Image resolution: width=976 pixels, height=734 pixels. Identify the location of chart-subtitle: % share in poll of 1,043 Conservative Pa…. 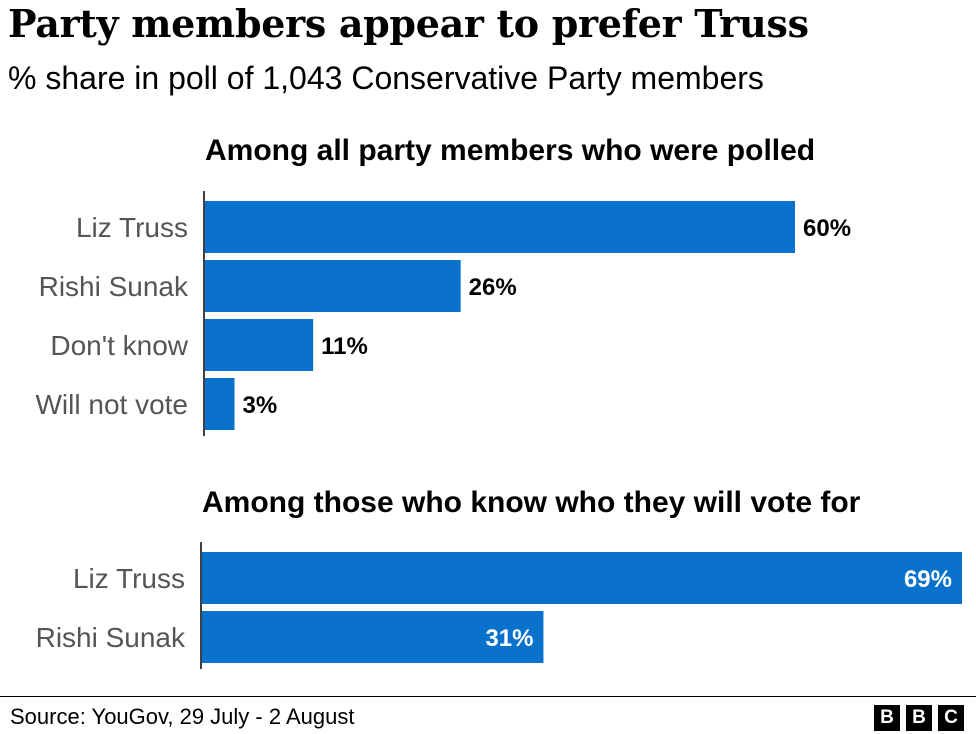
(386, 78).